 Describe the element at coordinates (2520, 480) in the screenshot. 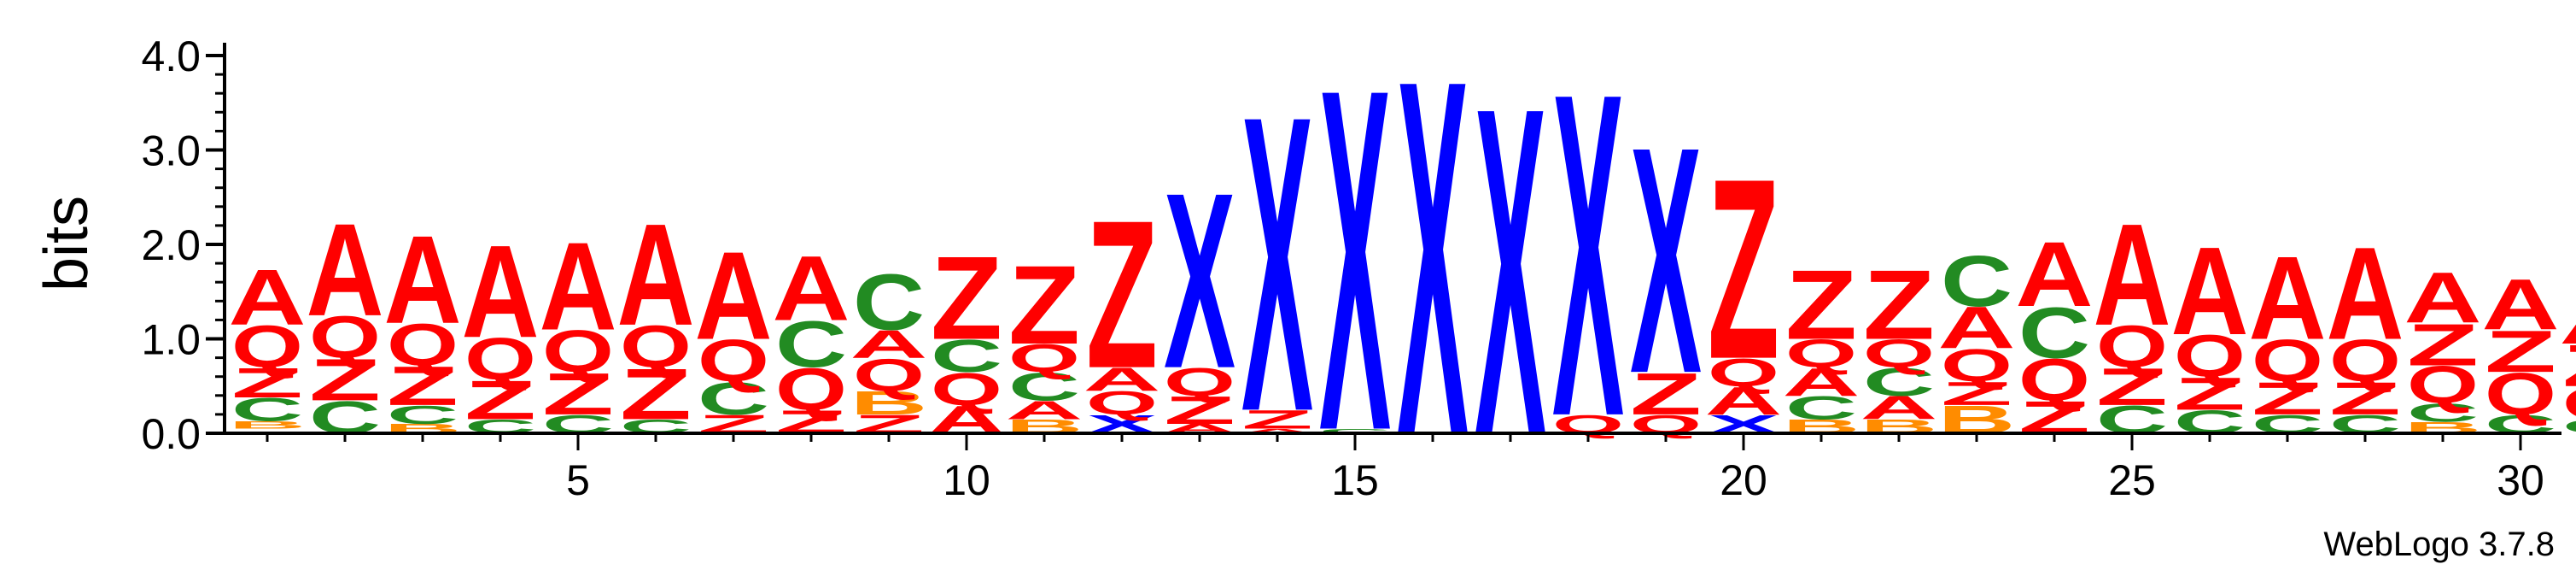

I see `x-tick-label: 30` at that location.